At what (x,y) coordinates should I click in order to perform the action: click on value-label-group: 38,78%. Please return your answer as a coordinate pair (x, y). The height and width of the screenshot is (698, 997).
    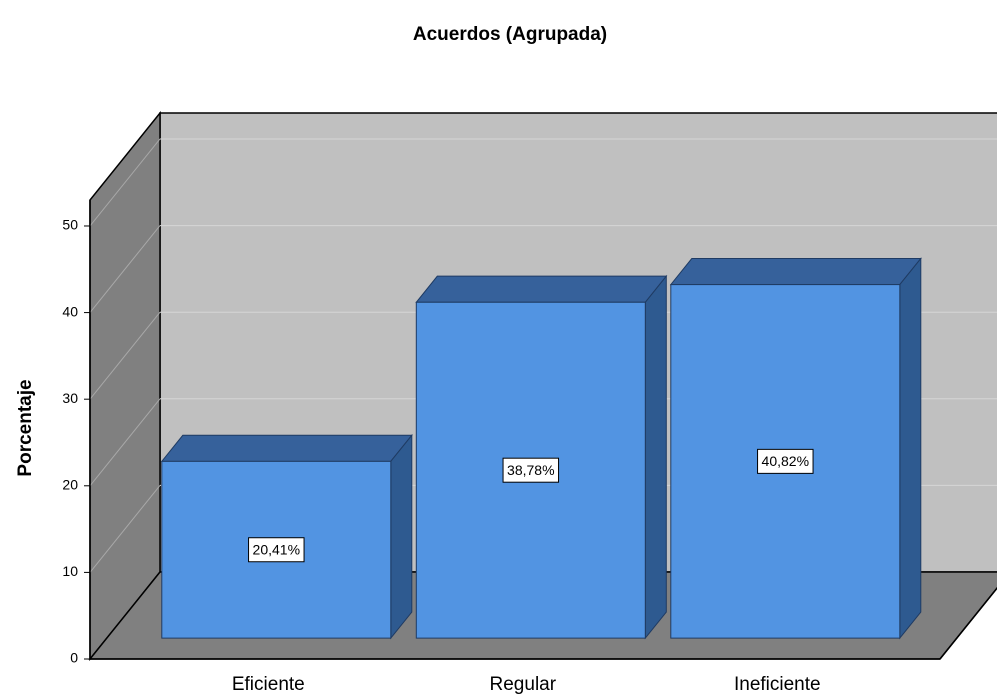
    Looking at the image, I should click on (531, 470).